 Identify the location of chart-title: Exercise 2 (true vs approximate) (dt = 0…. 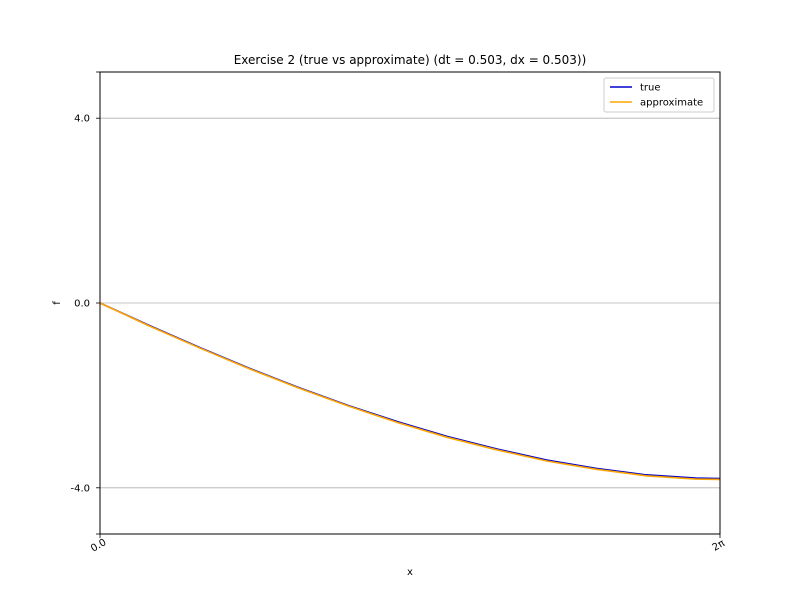
(410, 60).